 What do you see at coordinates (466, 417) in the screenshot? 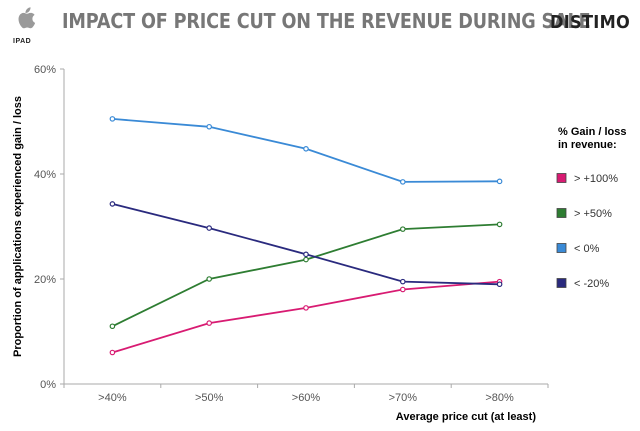
I see `x-axis-title: Average price cut (at least)` at bounding box center [466, 417].